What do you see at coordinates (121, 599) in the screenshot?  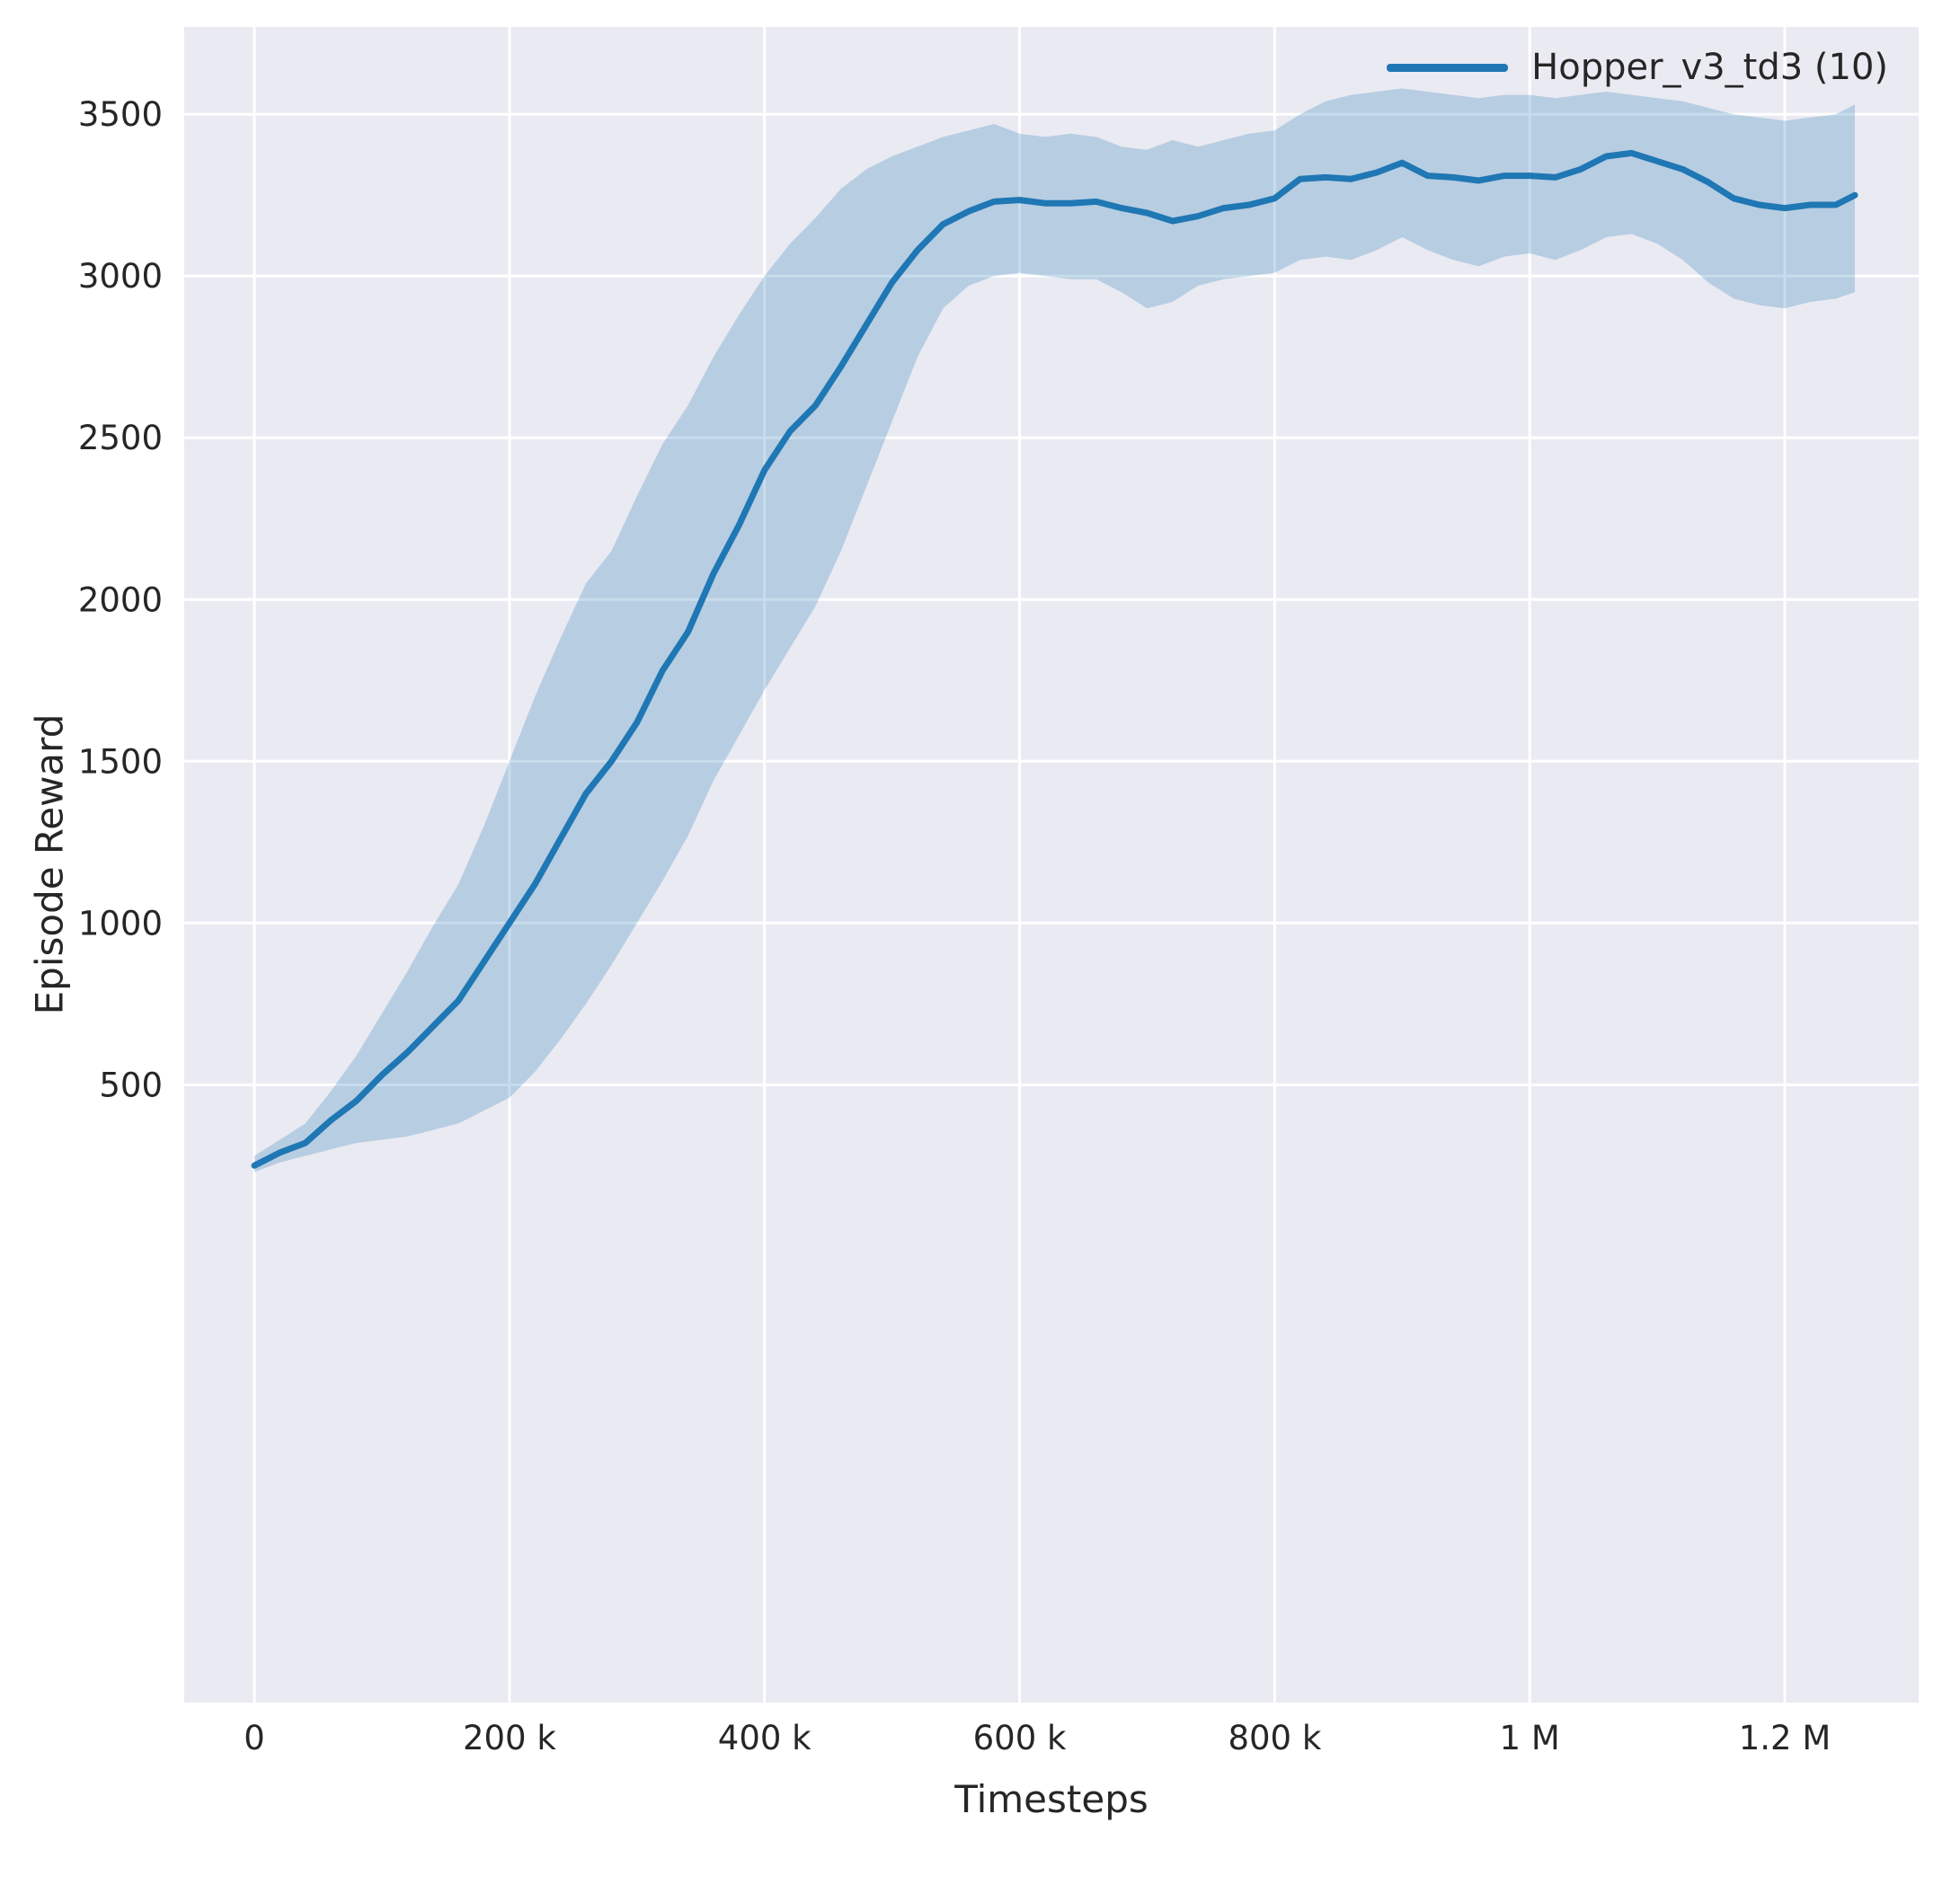 I see `y-tick-label: 2000` at bounding box center [121, 599].